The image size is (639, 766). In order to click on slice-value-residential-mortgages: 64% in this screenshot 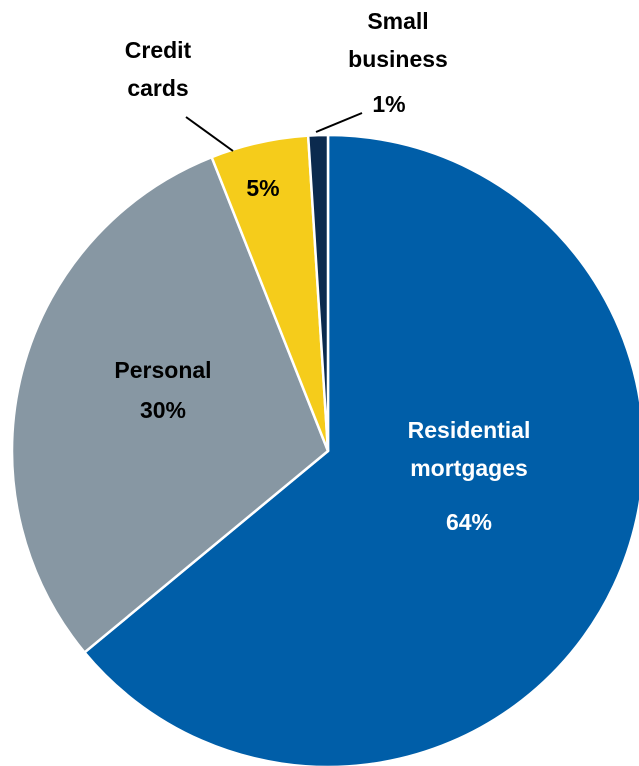, I will do `click(469, 522)`.